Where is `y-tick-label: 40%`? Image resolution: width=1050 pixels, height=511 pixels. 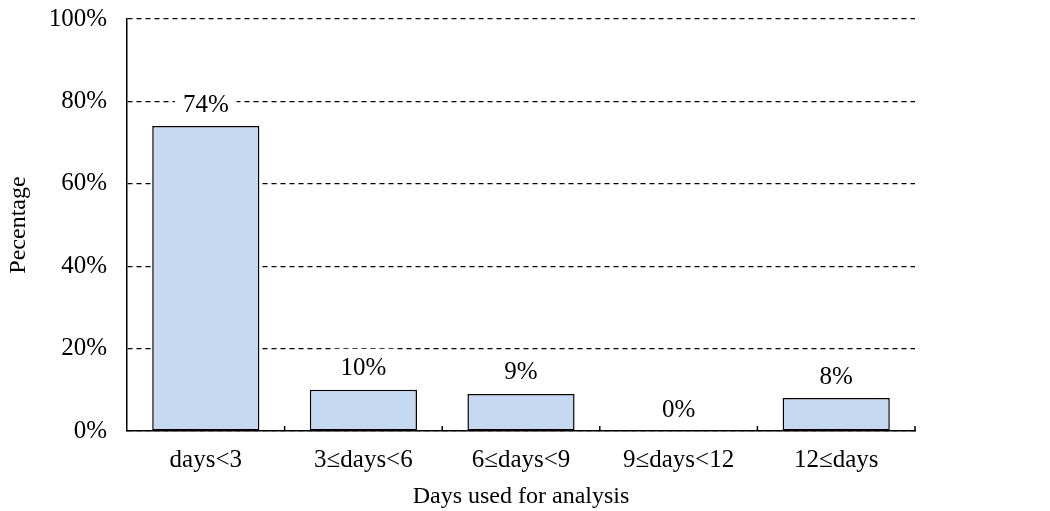 y-tick-label: 40% is located at coordinates (84, 264).